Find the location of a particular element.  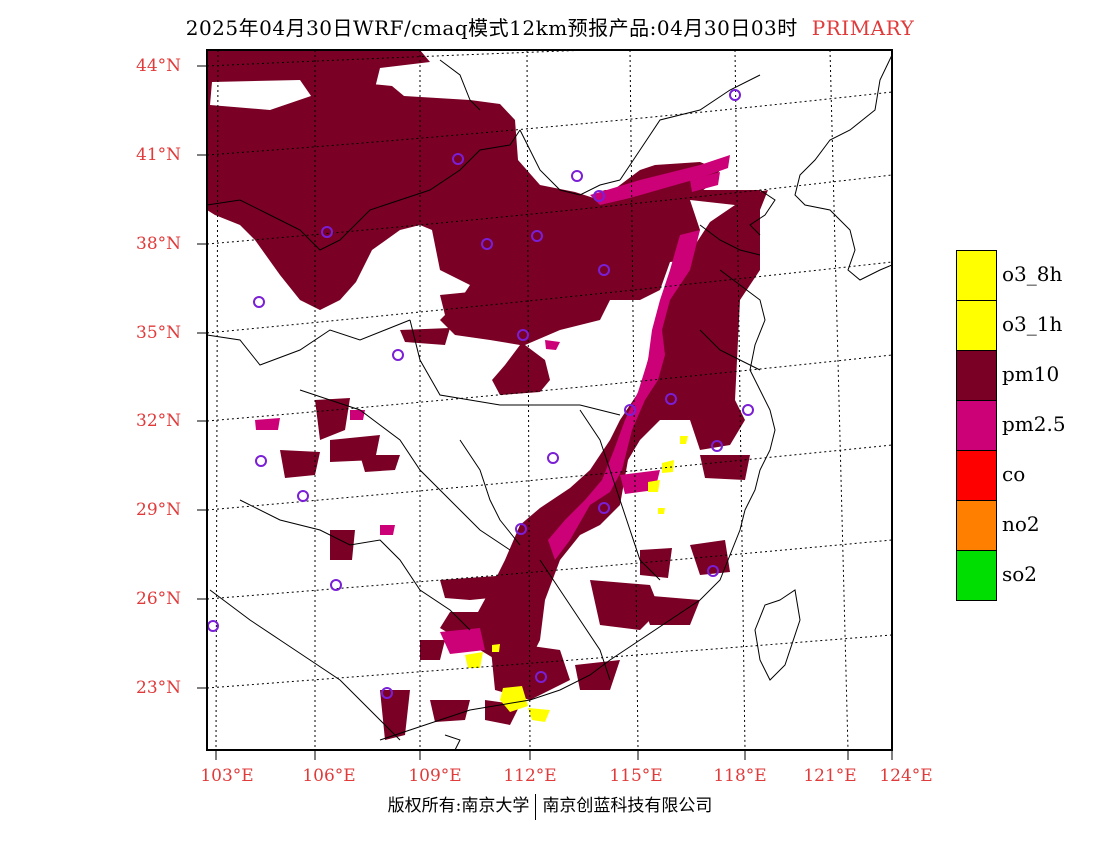

footer-divider is located at coordinates (536, 806).